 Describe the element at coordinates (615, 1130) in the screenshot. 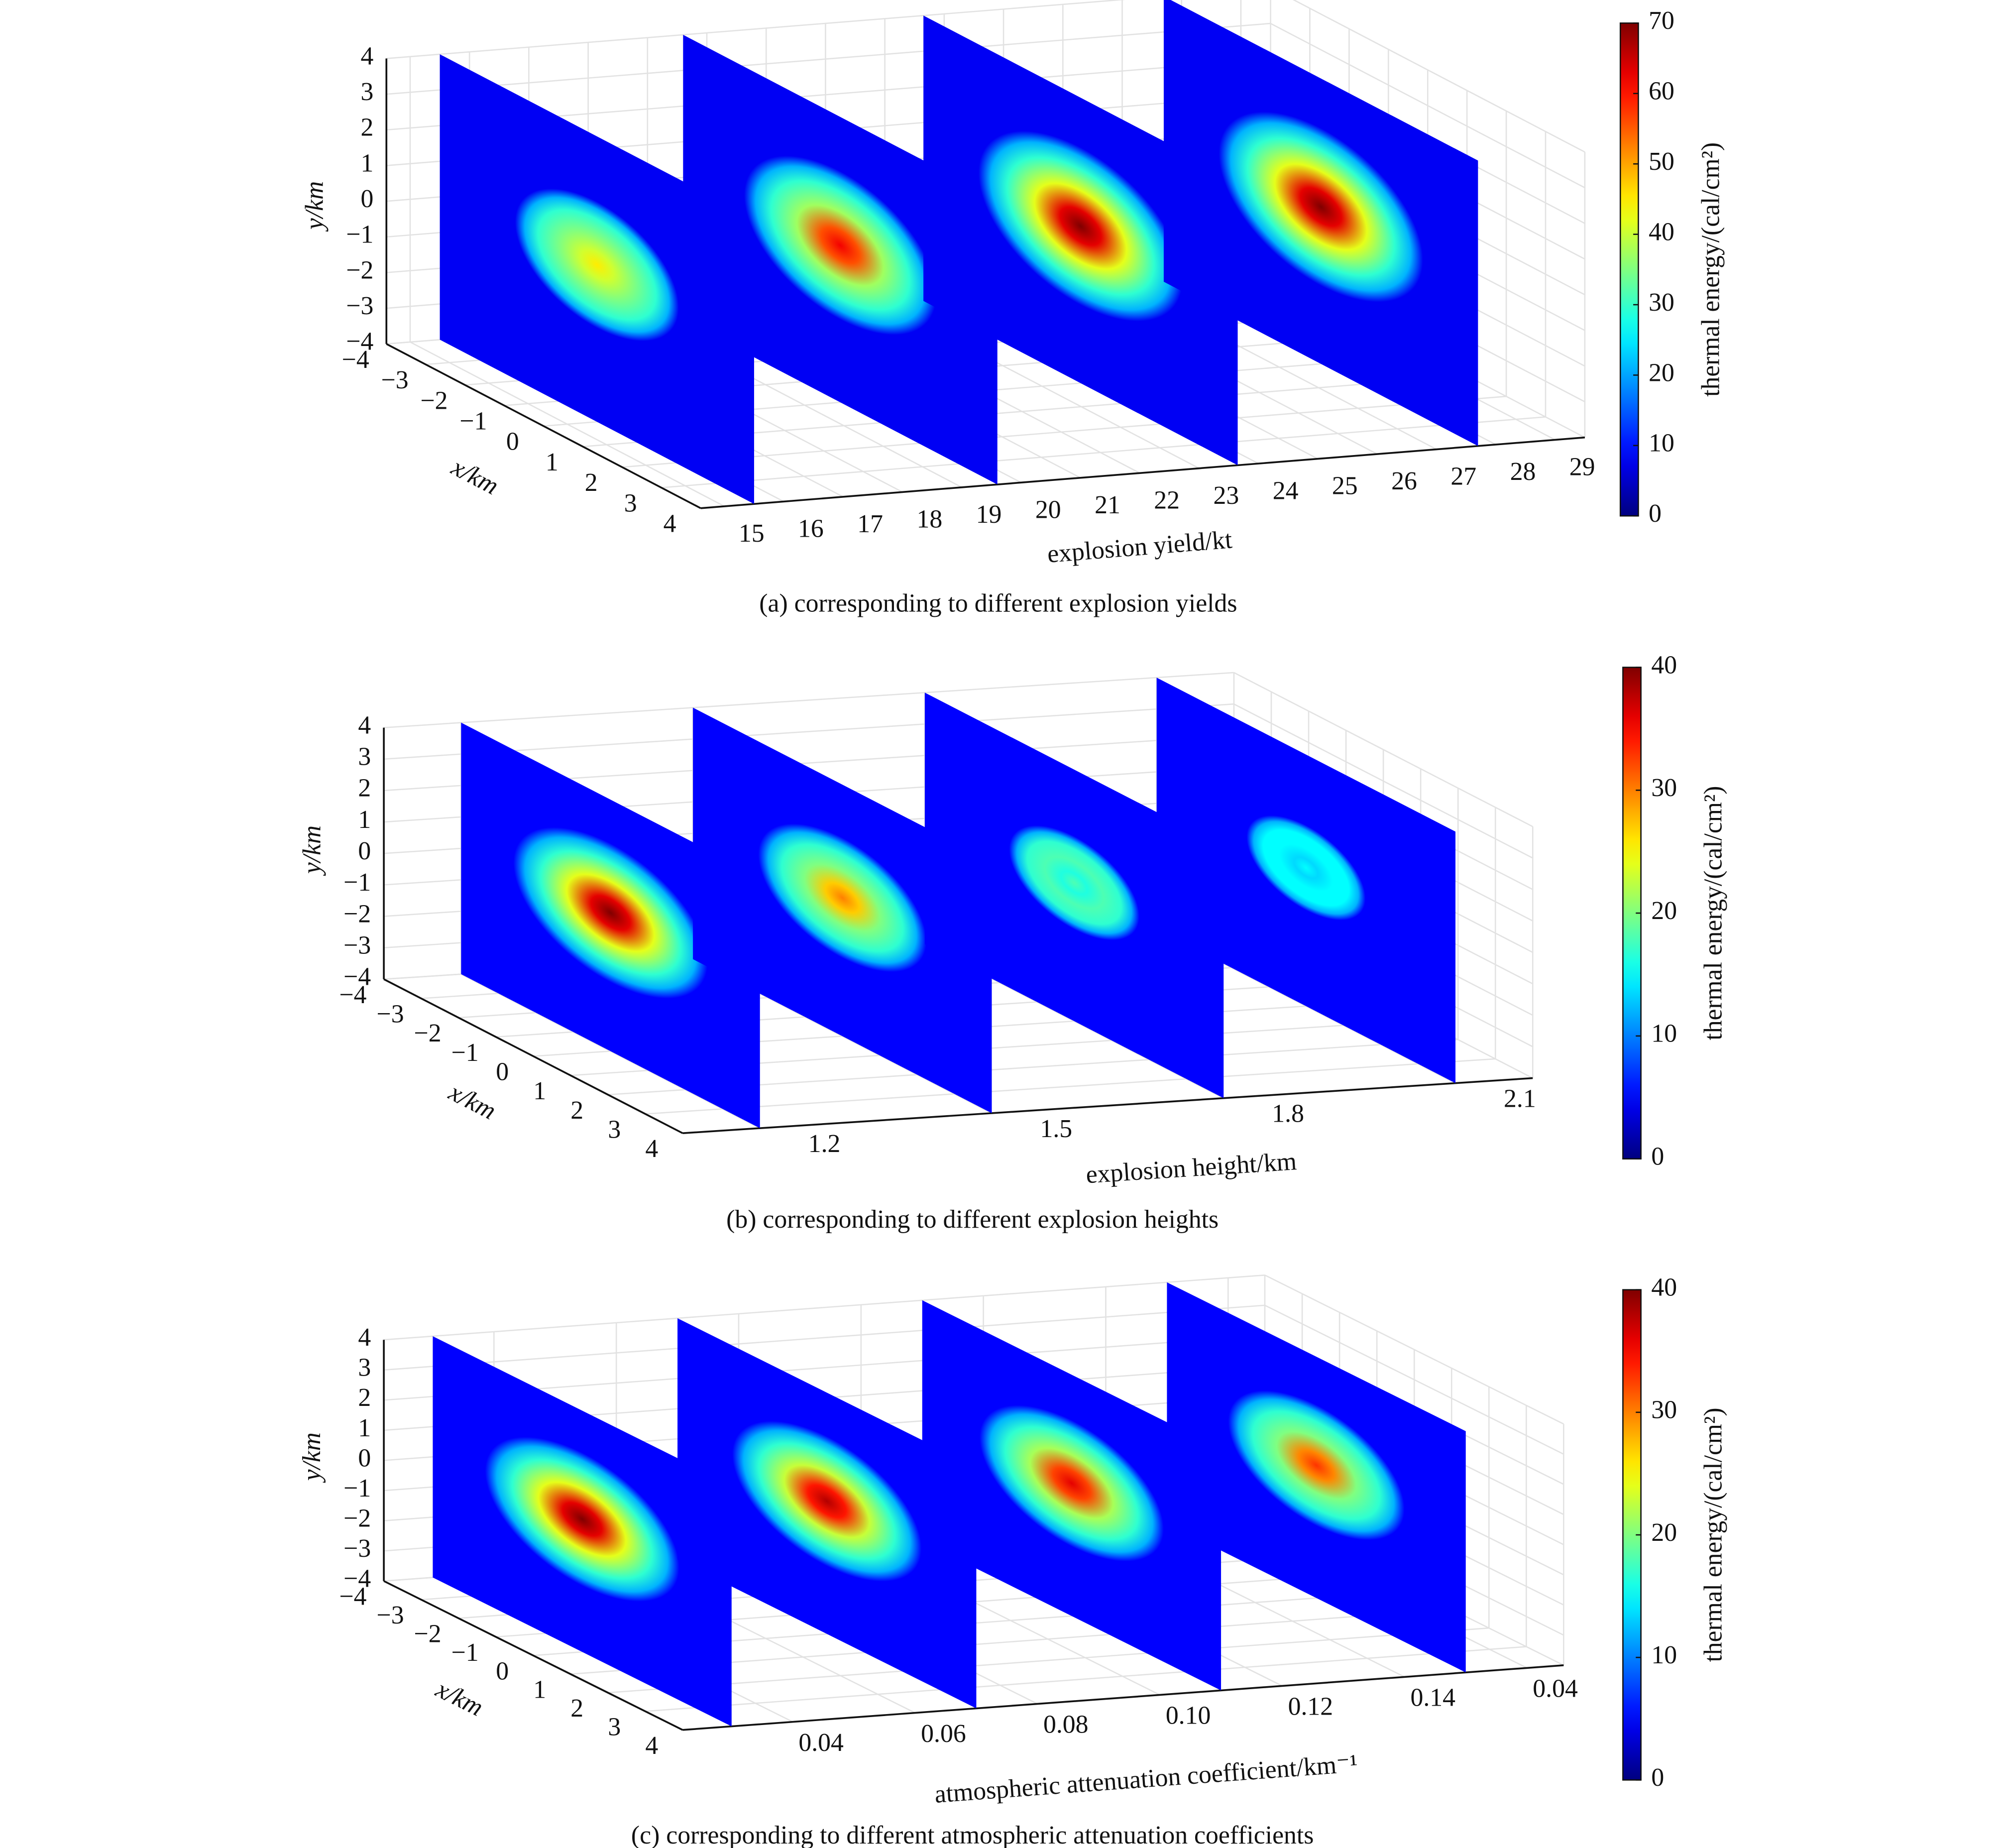

I see `x-tick-label: 3` at that location.